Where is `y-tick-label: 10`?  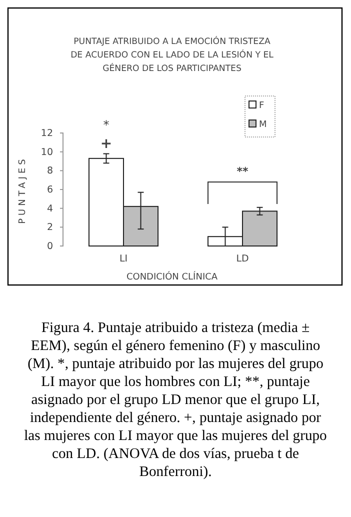 y-tick-label: 10 is located at coordinates (46, 152).